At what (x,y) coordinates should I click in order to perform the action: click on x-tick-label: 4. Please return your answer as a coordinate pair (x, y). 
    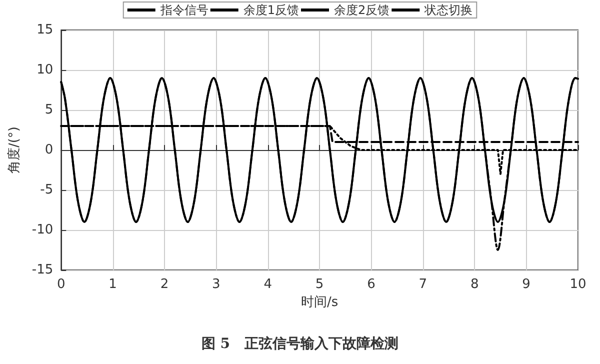
    Looking at the image, I should click on (268, 284).